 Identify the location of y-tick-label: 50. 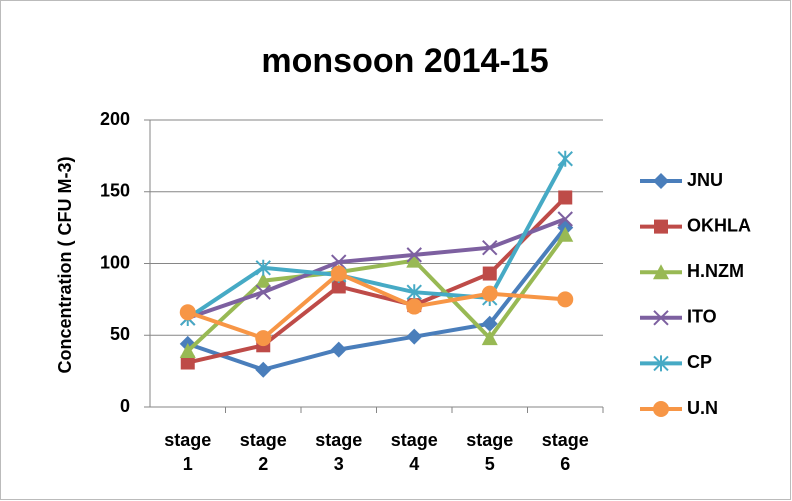
(120, 334).